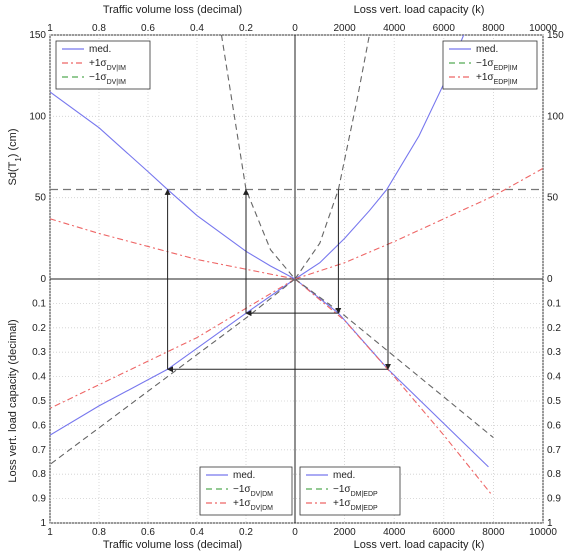  What do you see at coordinates (555, 35) in the screenshot?
I see `y-tick-label-right: 150` at bounding box center [555, 35].